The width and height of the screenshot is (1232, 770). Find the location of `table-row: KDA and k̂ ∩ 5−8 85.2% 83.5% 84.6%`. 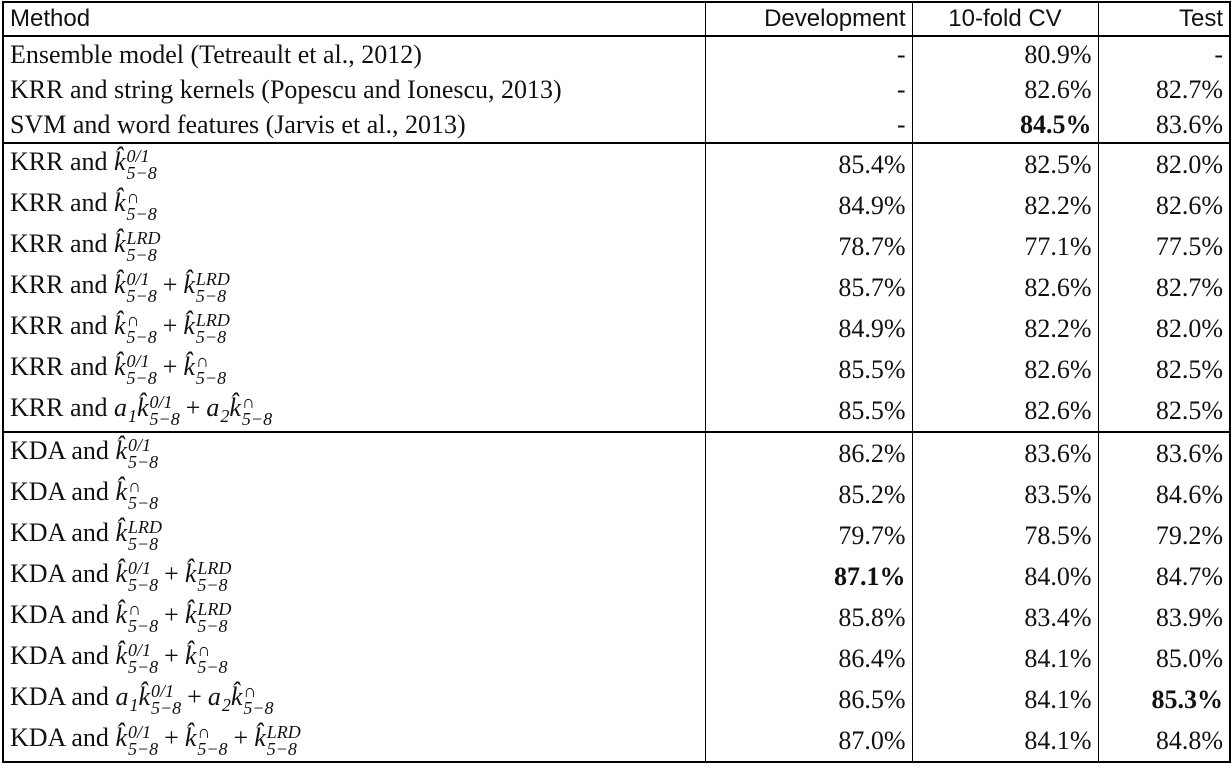

table-row: KDA and k̂ ∩ 5−8 85.2% 83.5% 84.6% is located at coordinates (616, 494).